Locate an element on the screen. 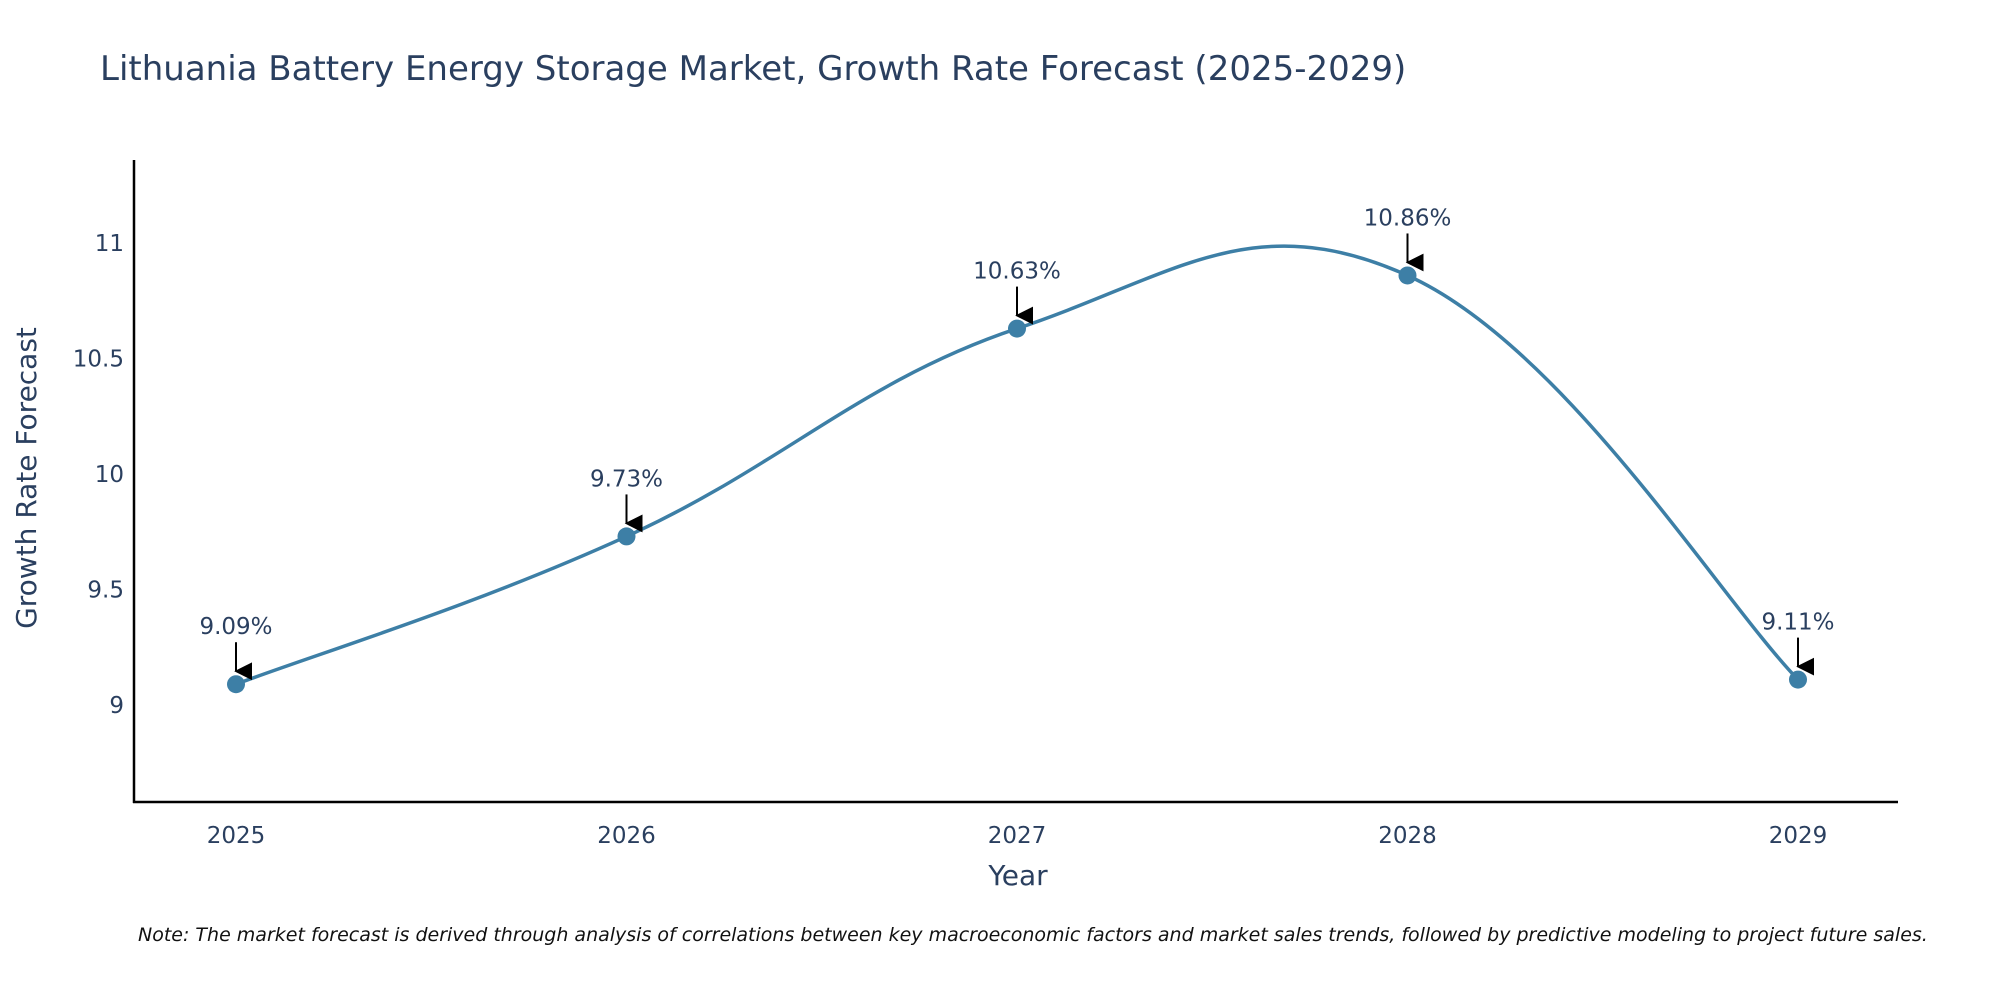 This screenshot has height=1000, width=2000. y-tick-label: 11 is located at coordinates (109, 244).